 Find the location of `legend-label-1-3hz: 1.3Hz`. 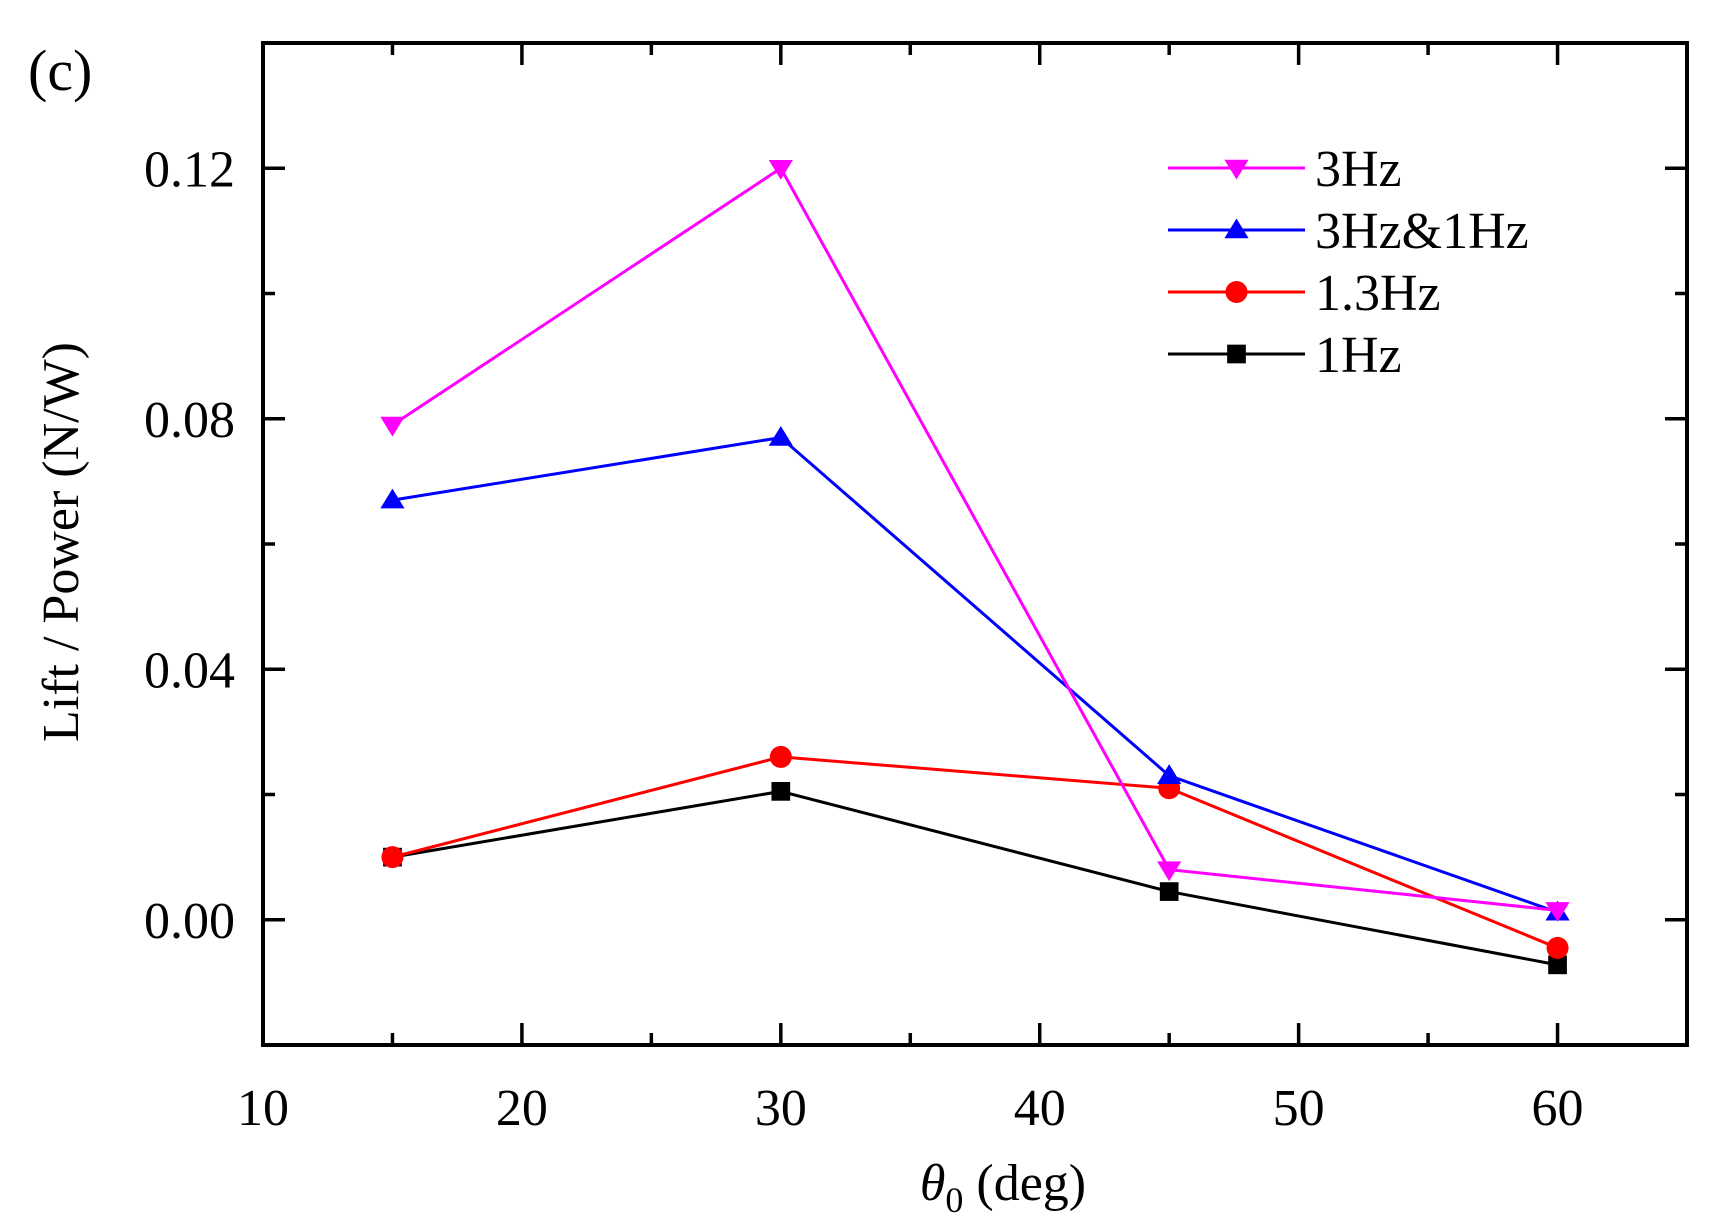

legend-label-1-3hz: 1.3Hz is located at coordinates (1378, 293).